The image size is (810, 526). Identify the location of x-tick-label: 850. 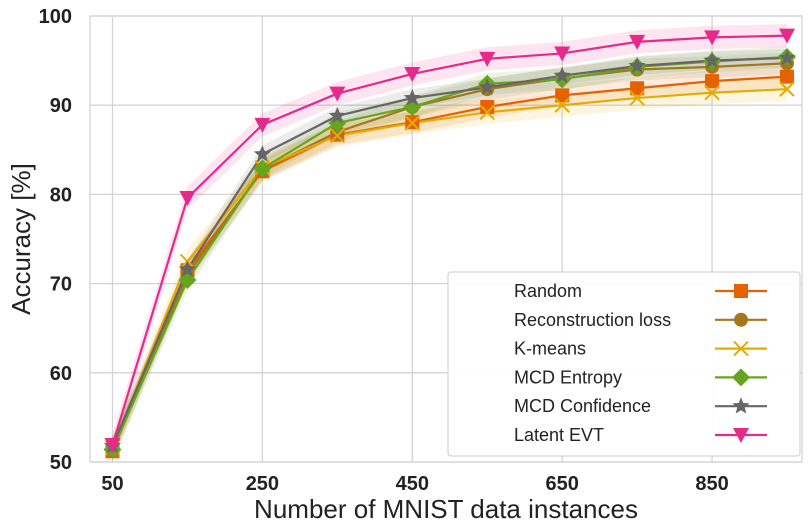
(711, 484).